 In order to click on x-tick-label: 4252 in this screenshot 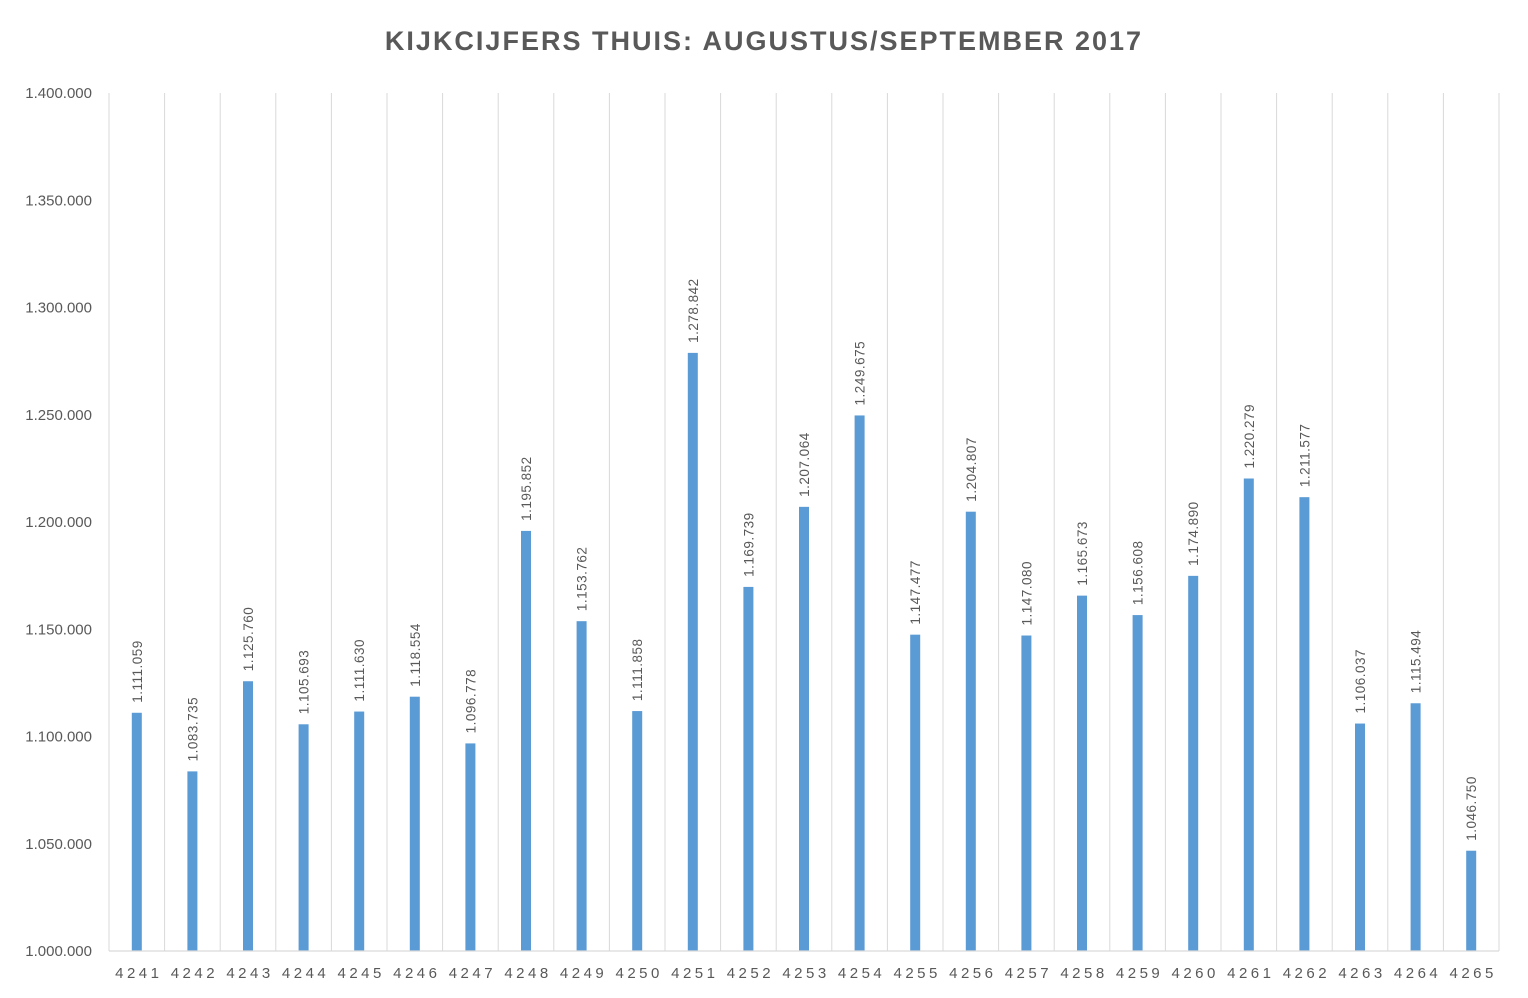, I will do `click(750, 973)`.